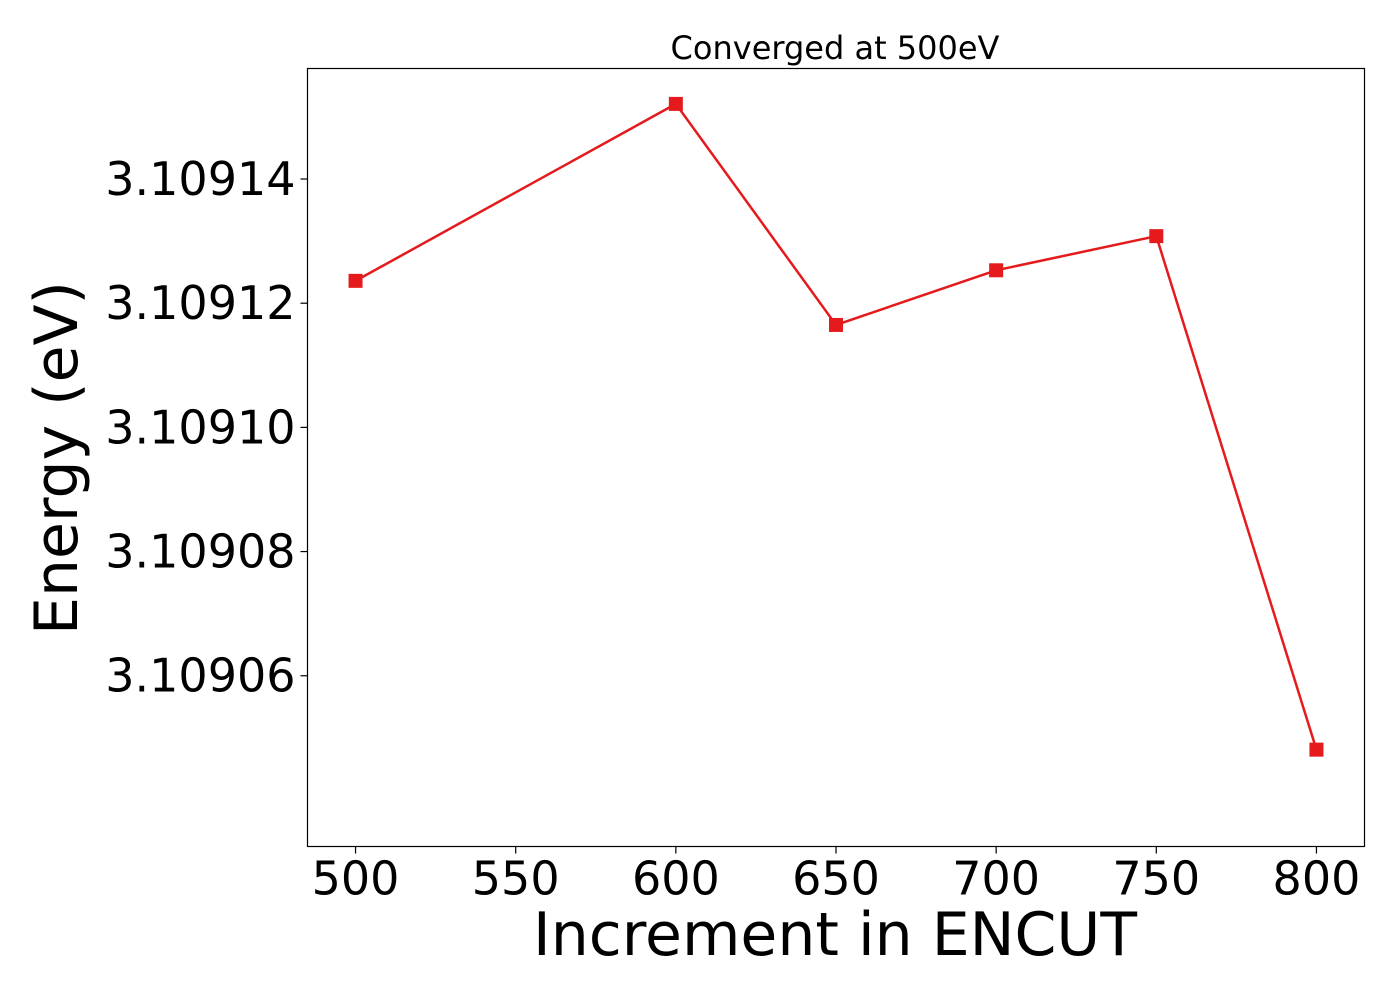 The height and width of the screenshot is (1000, 1400). Describe the element at coordinates (516, 879) in the screenshot. I see `x-tick-label: 550` at that location.